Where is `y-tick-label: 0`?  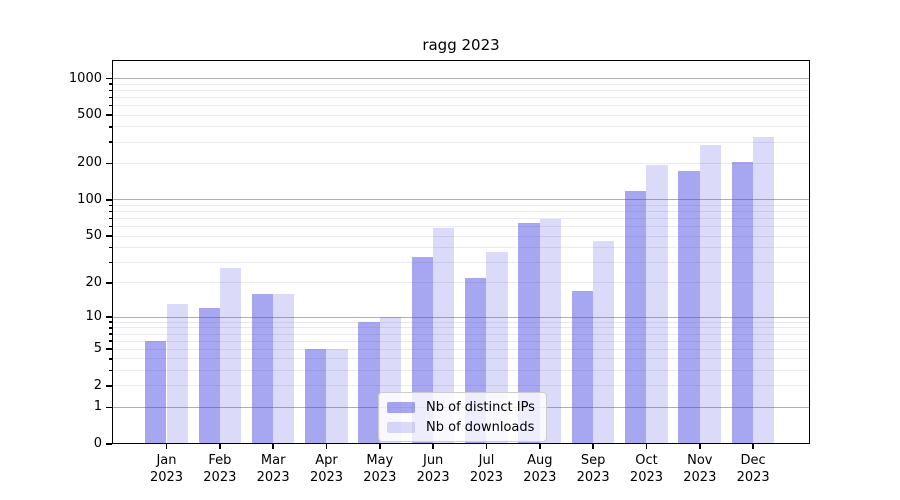
y-tick-label: 0 is located at coordinates (97, 443).